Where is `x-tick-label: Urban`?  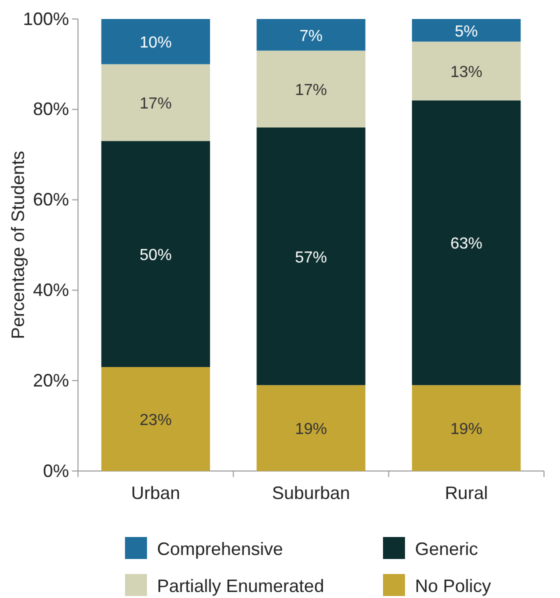 x-tick-label: Urban is located at coordinates (155, 493).